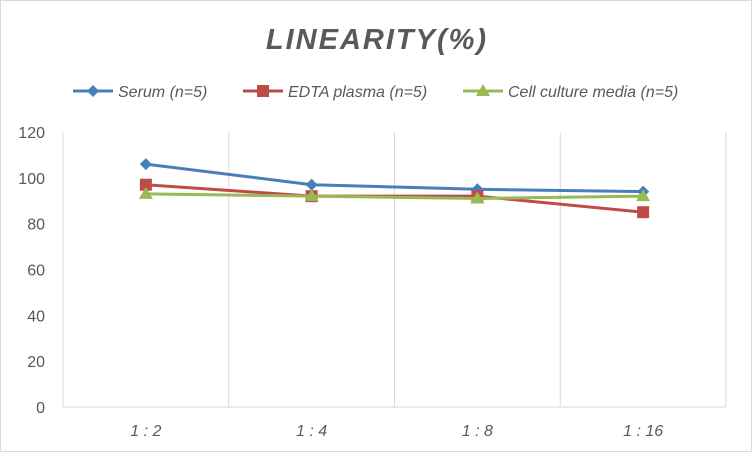 This screenshot has height=452, width=752. I want to click on legend-item: EDTA plasma (n=5), so click(335, 92).